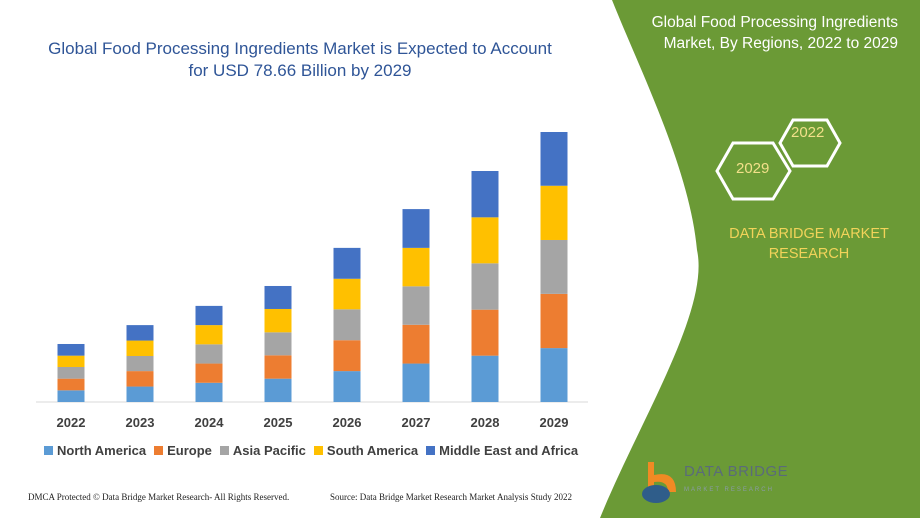 This screenshot has height=518, width=920. Describe the element at coordinates (485, 422) in the screenshot. I see `x-tick-label: 2028` at that location.